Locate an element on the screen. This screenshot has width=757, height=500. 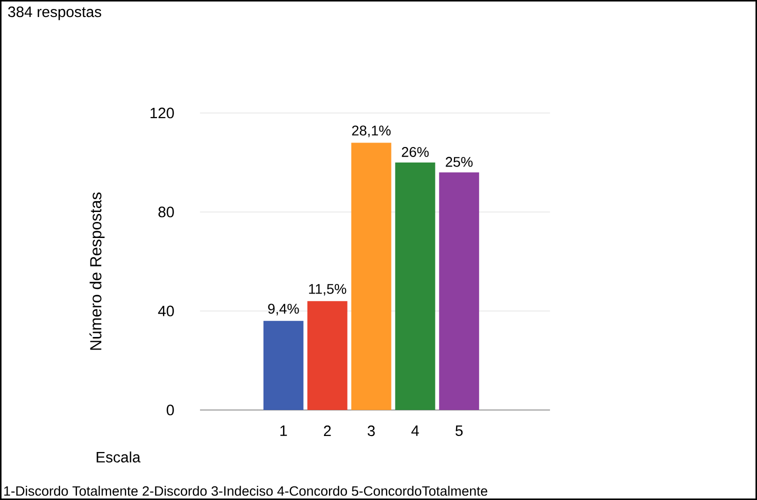
x-tick-label: 4 is located at coordinates (415, 431).